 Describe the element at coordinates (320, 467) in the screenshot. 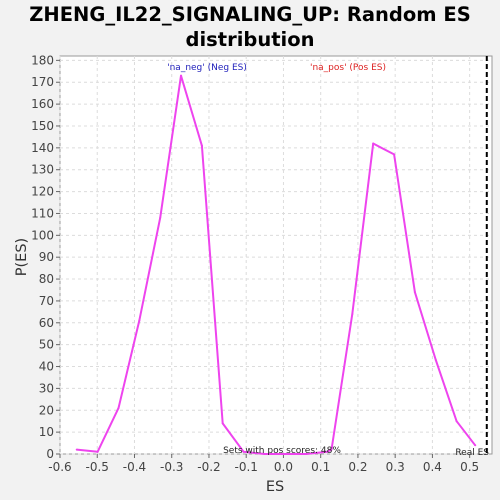

I see `x-tick-label: 0.1` at that location.